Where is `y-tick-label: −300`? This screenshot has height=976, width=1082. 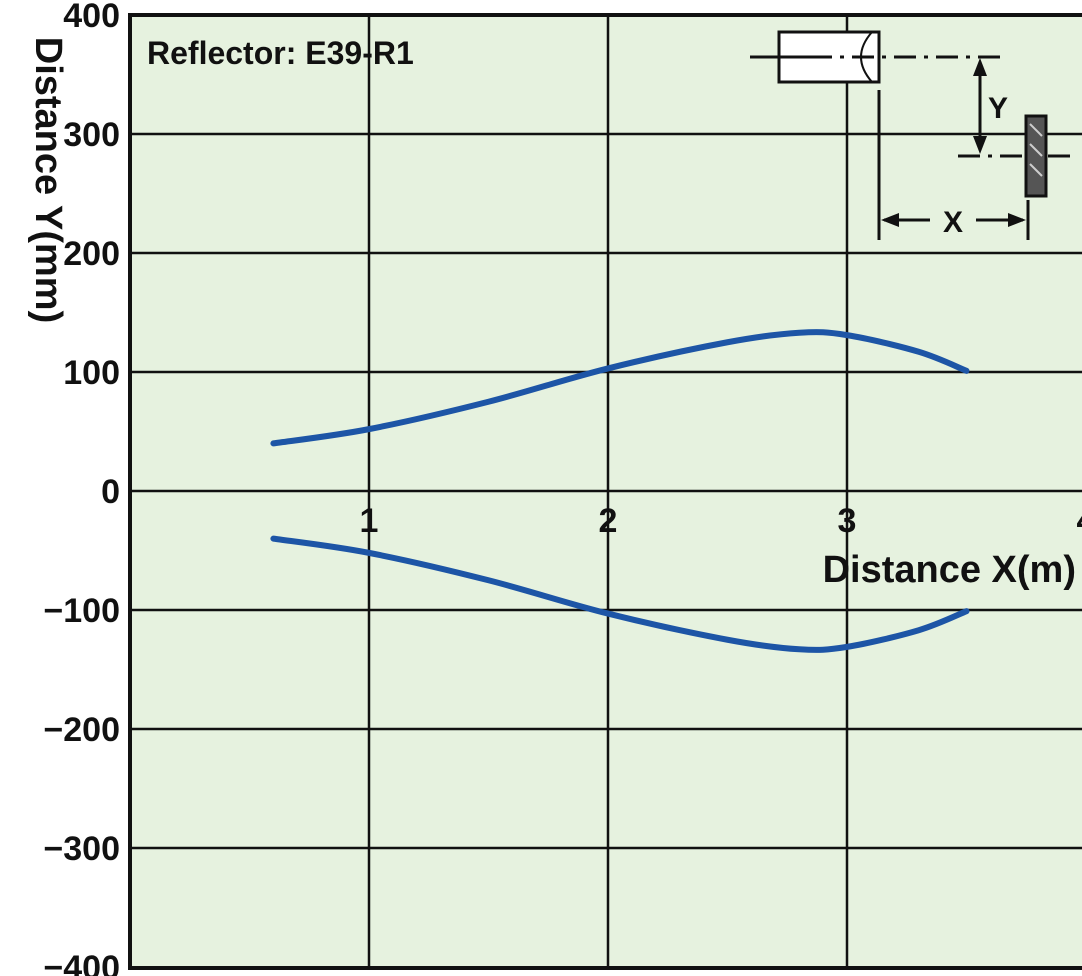 y-tick-label: −300 is located at coordinates (81, 849).